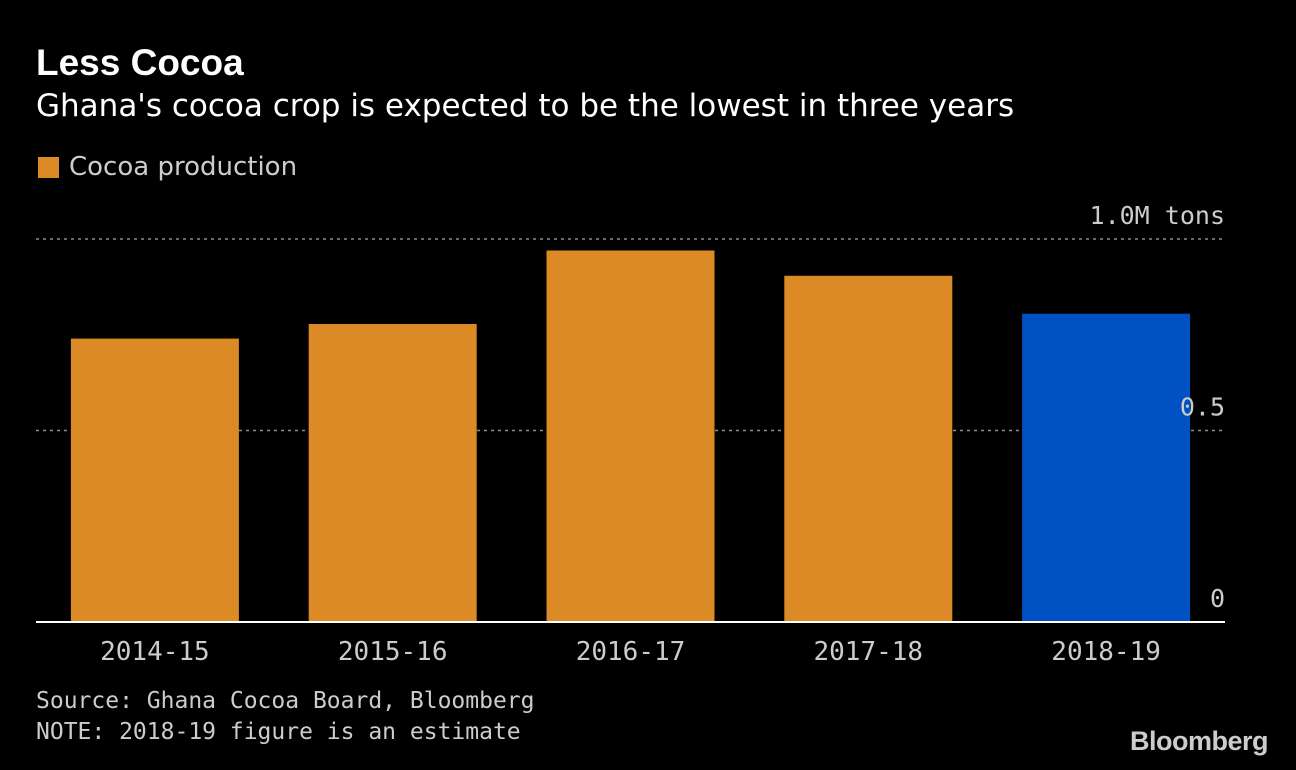  What do you see at coordinates (48, 167) in the screenshot?
I see `legend-swatch` at bounding box center [48, 167].